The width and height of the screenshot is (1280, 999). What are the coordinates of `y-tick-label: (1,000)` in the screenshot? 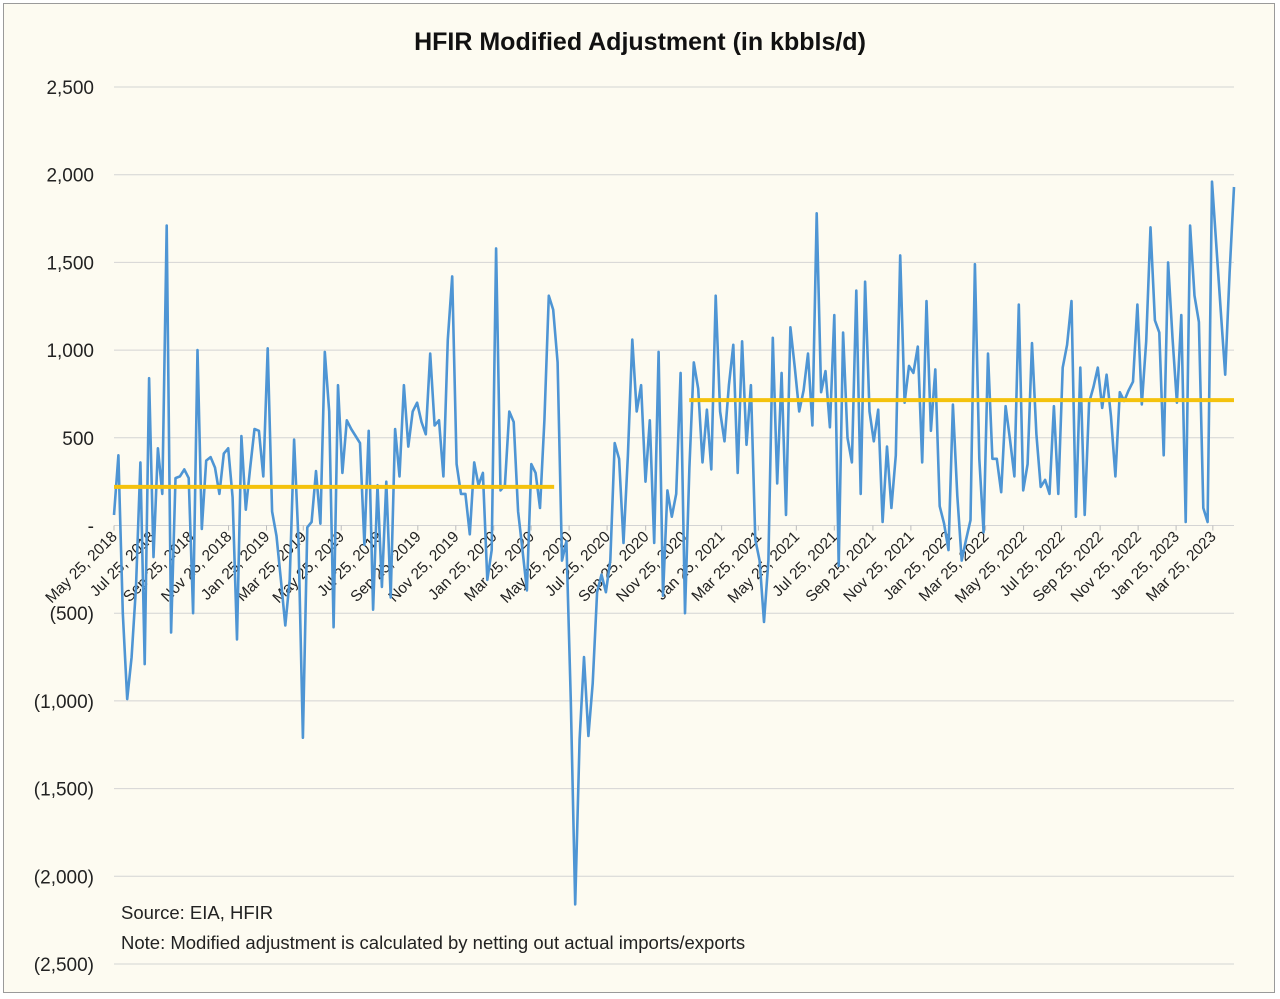 It's located at (64, 702).